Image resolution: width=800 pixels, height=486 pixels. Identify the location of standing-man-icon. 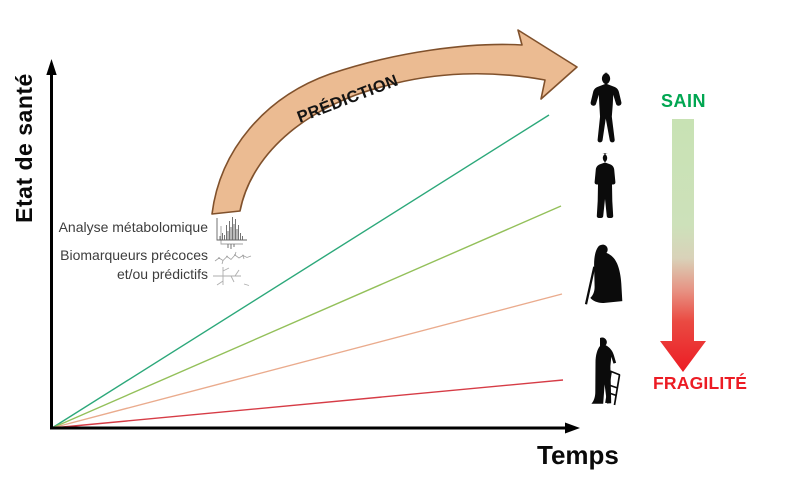
(605, 185).